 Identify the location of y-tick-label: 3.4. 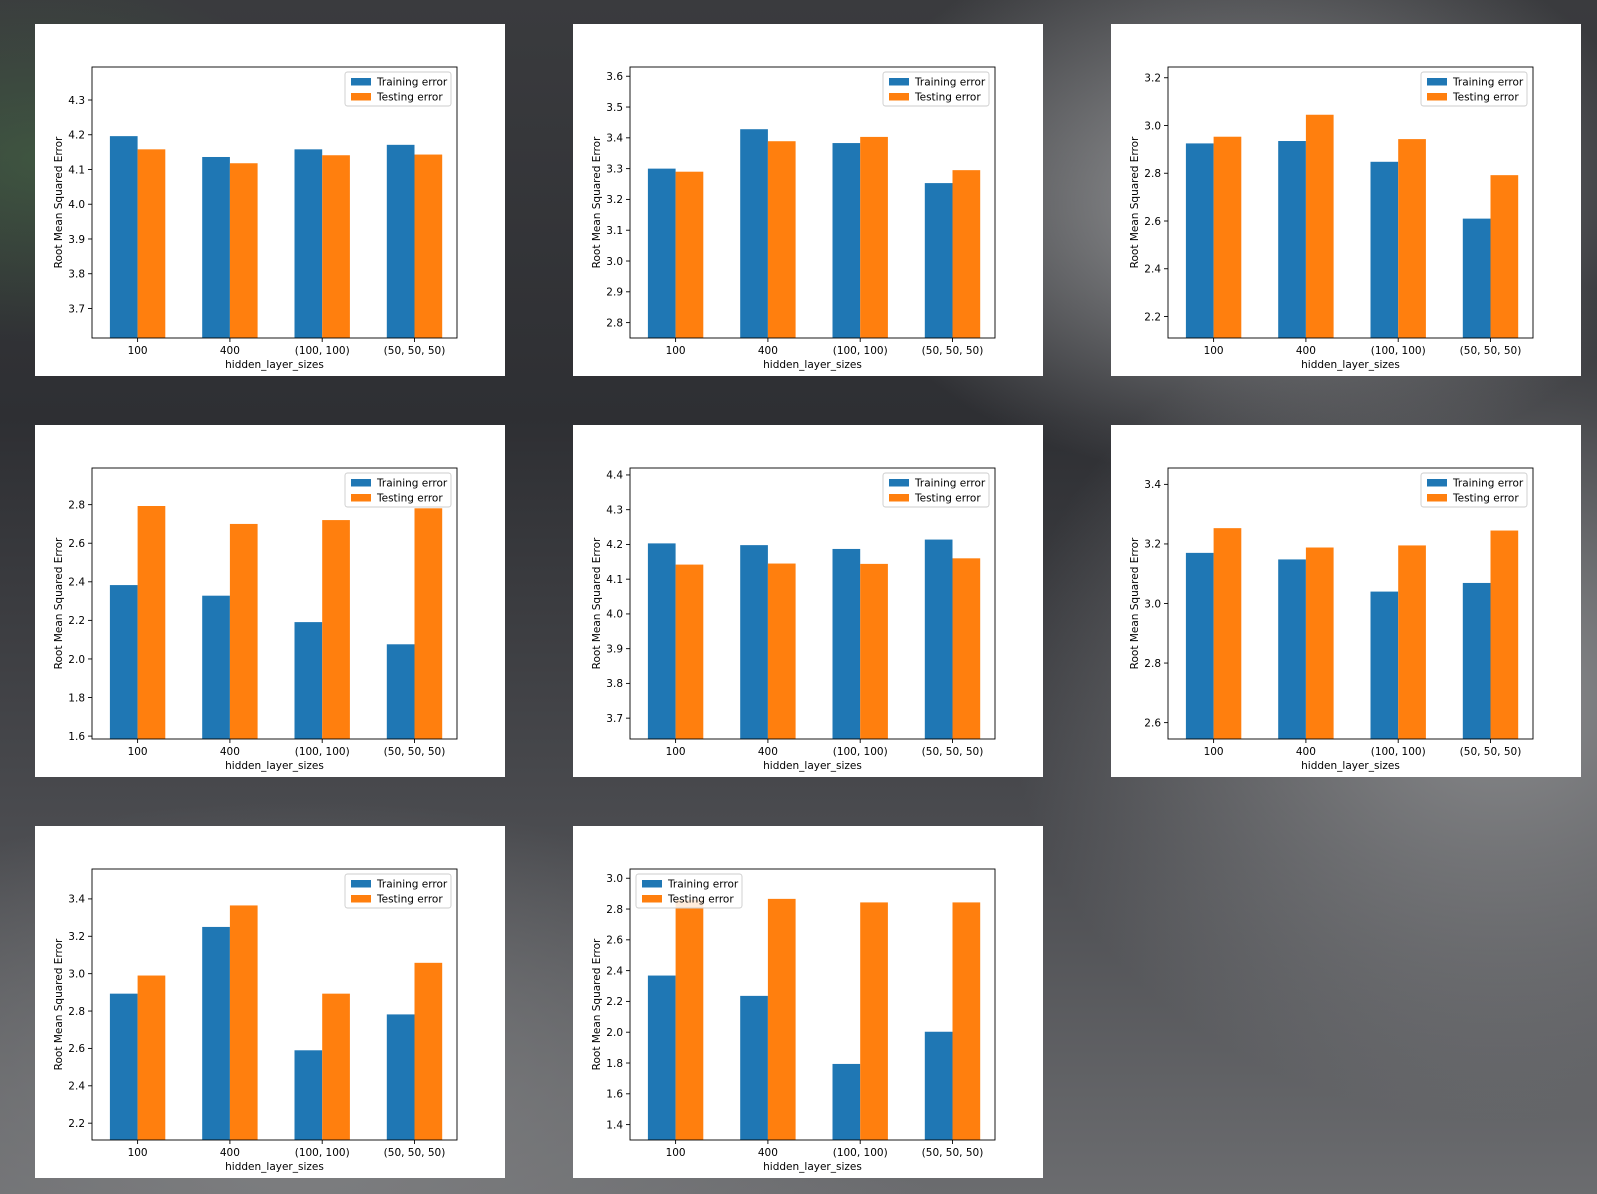
(1152, 485).